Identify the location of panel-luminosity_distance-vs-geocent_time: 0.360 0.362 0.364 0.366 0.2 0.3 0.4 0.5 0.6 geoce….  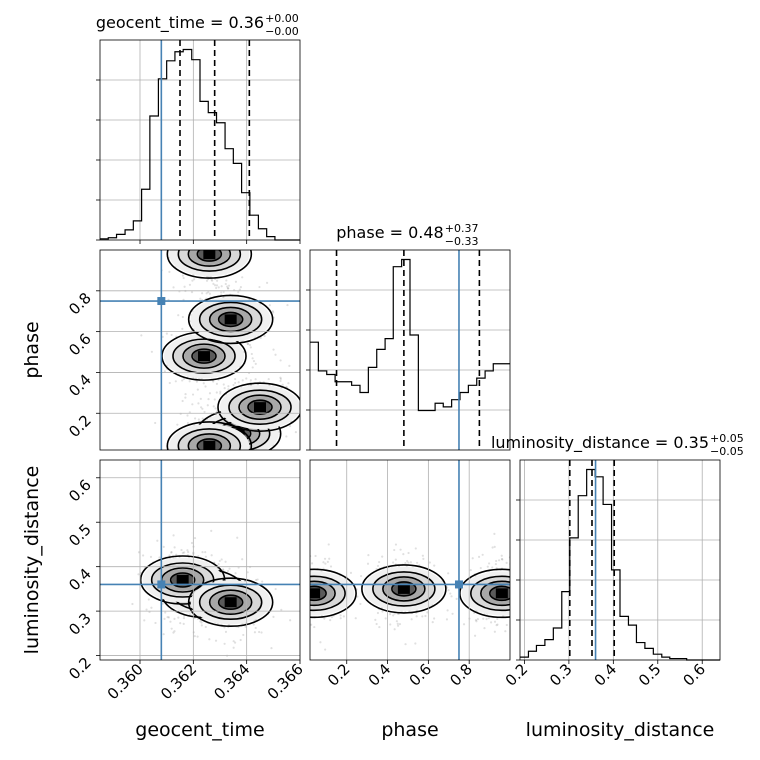
(164, 600).